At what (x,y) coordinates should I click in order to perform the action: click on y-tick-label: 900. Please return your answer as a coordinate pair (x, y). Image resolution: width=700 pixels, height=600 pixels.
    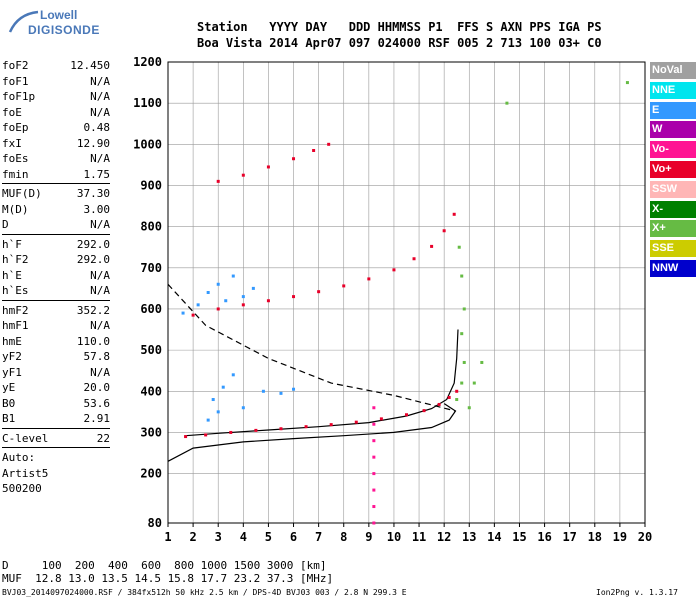
    Looking at the image, I should click on (151, 185).